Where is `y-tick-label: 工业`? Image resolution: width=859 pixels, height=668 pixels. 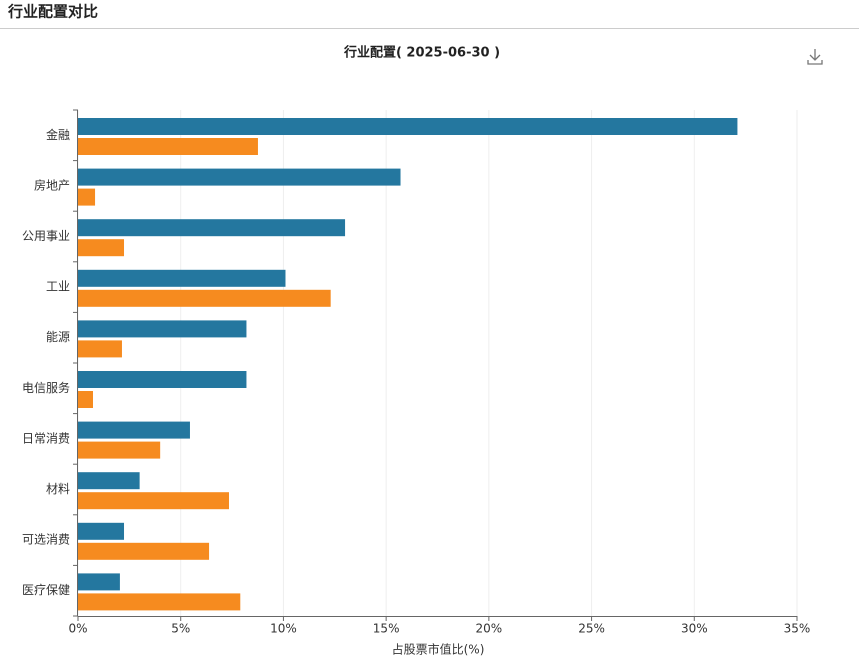 y-tick-label: 工业 is located at coordinates (58, 287).